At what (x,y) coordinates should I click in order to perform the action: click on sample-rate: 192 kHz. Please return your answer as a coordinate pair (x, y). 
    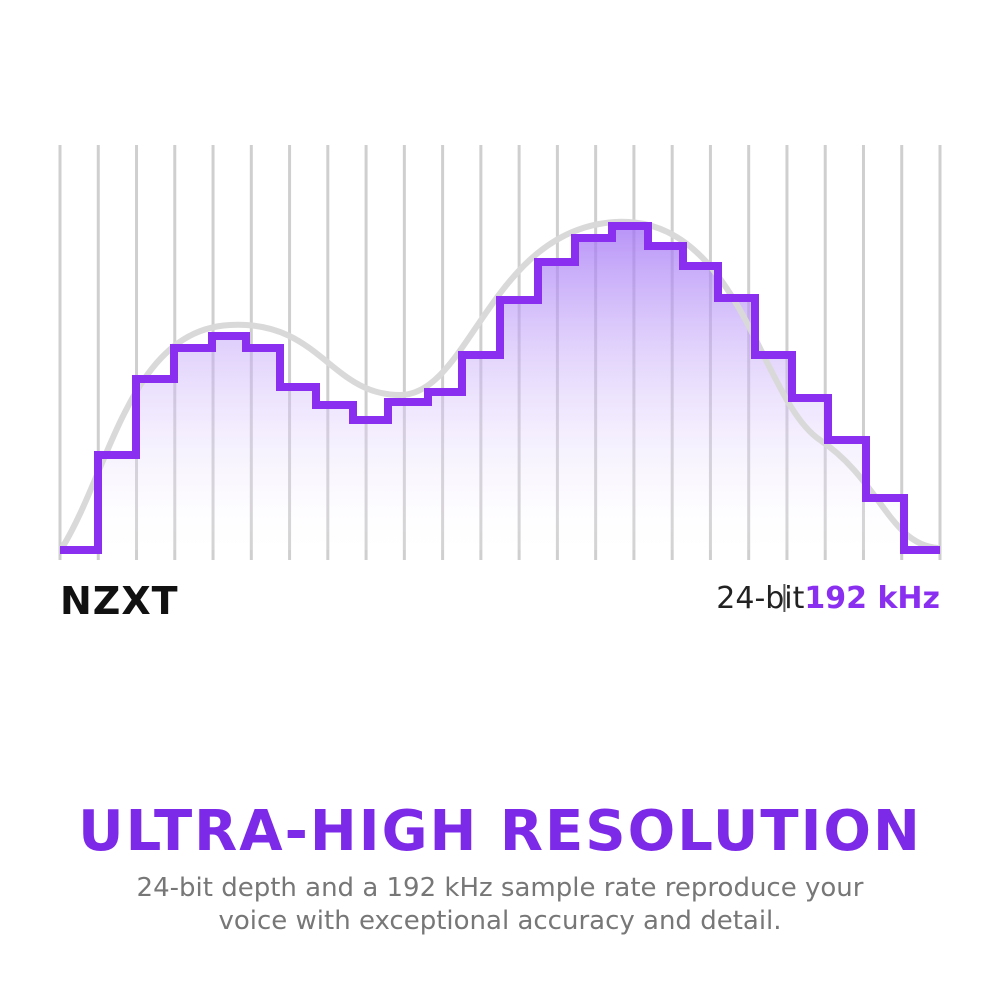
    Looking at the image, I should click on (872, 598).